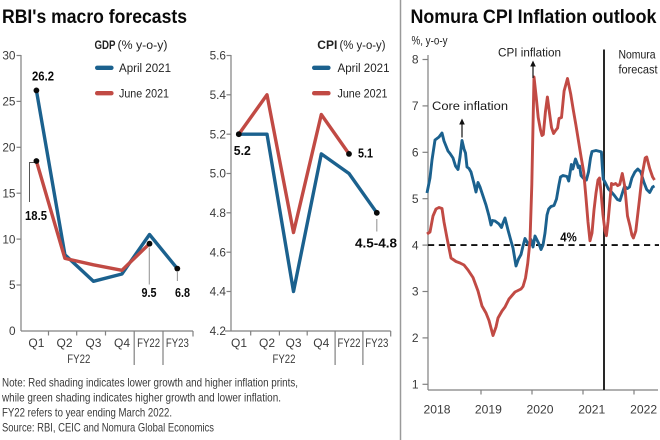 The width and height of the screenshot is (660, 440). What do you see at coordinates (218, 174) in the screenshot?
I see `svg-text: 5.0` at bounding box center [218, 174].